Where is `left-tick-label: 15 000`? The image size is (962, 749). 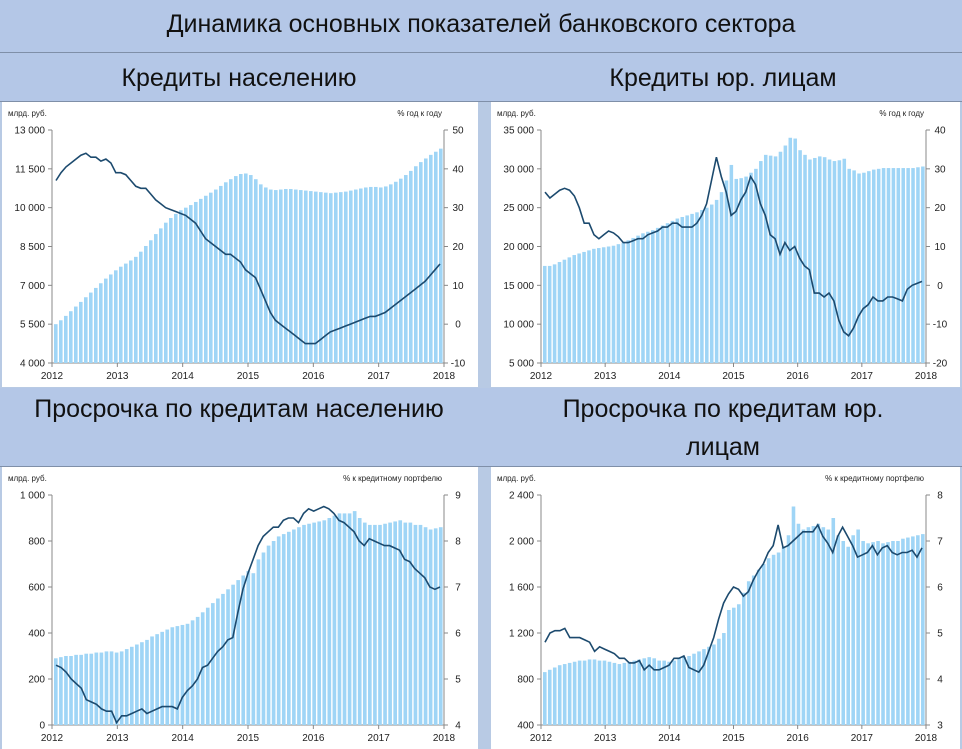 left-tick-label: 15 000 is located at coordinates (518, 286).